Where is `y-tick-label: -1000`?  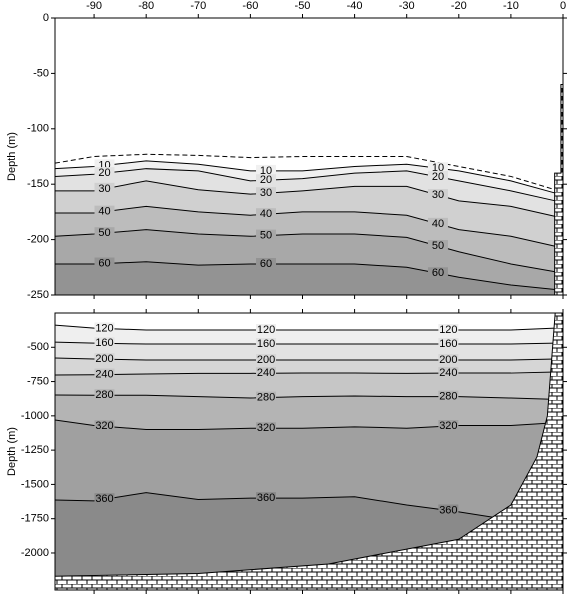 y-tick-label: -1000 is located at coordinates (35, 416).